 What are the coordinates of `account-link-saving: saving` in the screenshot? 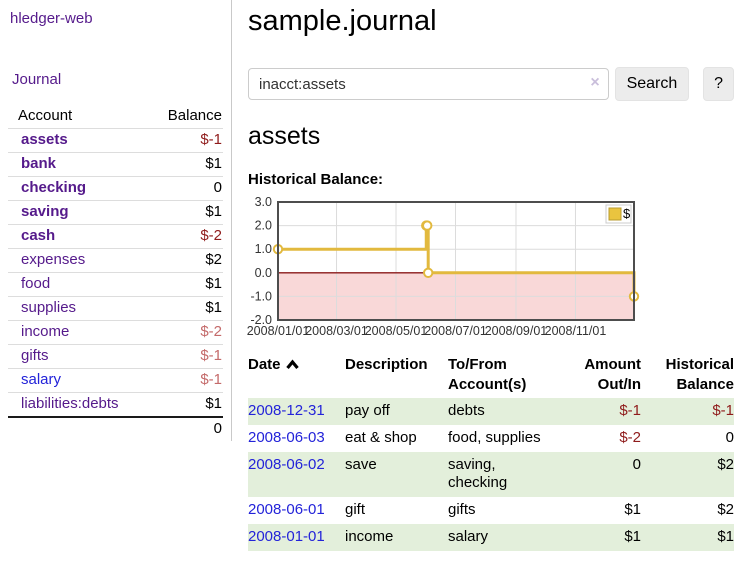 It's located at (45, 211).